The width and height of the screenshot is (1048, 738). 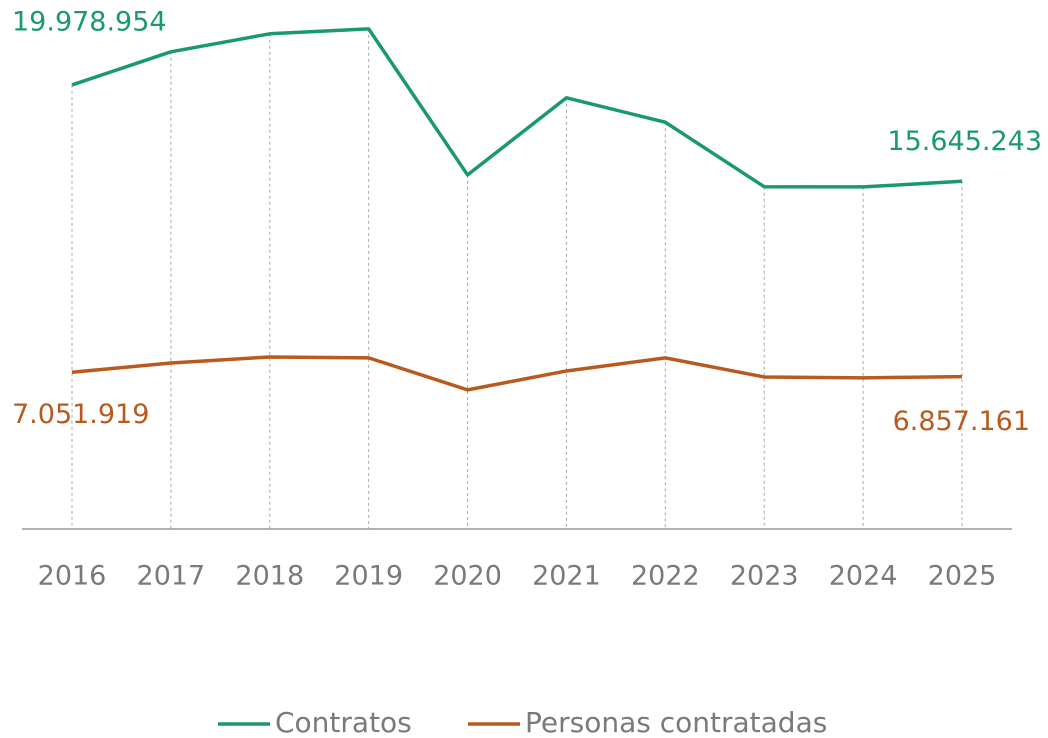 What do you see at coordinates (764, 576) in the screenshot?
I see `x-tick-label: 2023` at bounding box center [764, 576].